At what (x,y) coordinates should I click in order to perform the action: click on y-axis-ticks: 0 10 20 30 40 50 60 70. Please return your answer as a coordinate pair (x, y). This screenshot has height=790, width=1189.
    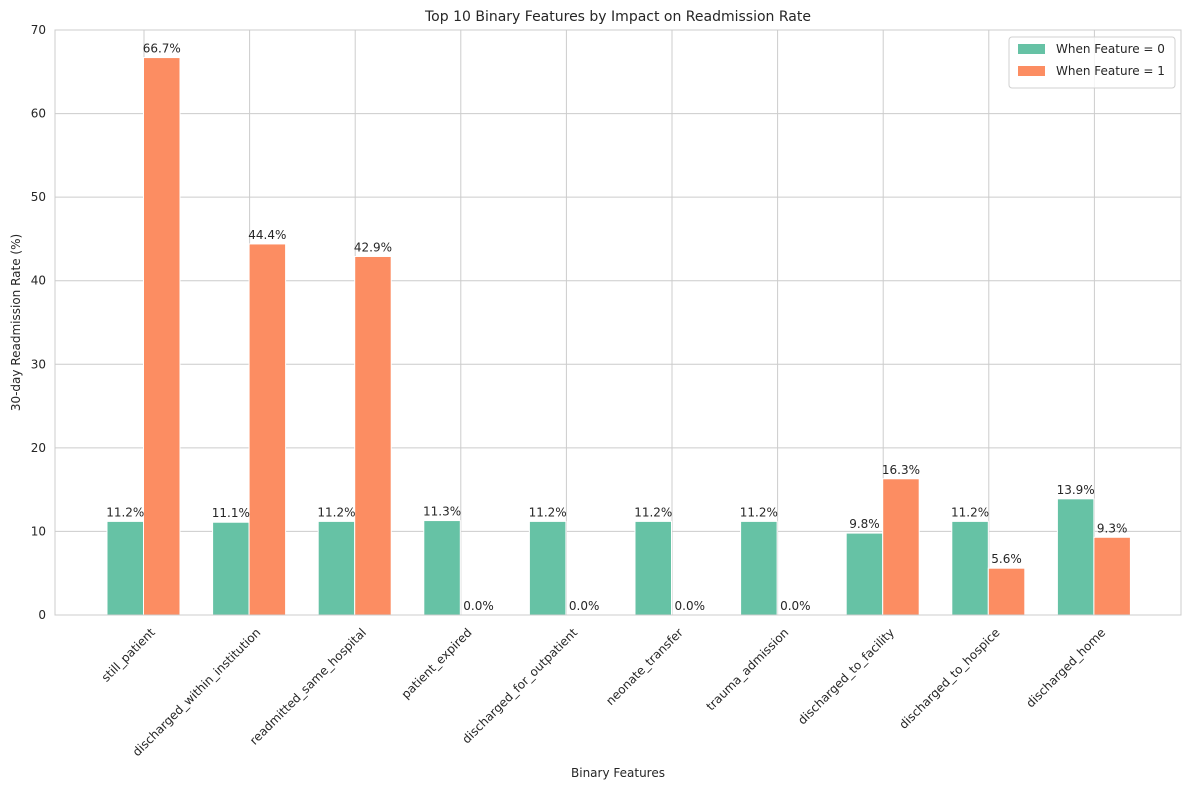
    Looking at the image, I should click on (38, 322).